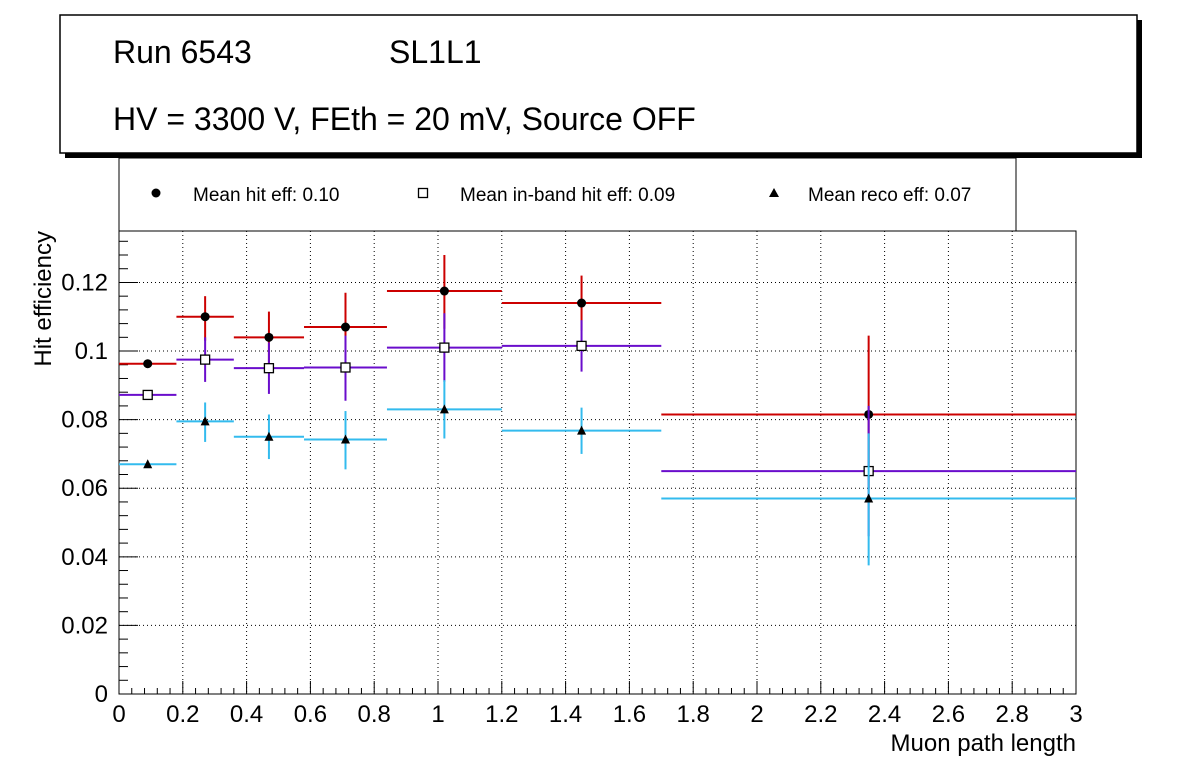 The height and width of the screenshot is (772, 1196). What do you see at coordinates (84, 557) in the screenshot?
I see `y-tick-label: 0.04` at bounding box center [84, 557].